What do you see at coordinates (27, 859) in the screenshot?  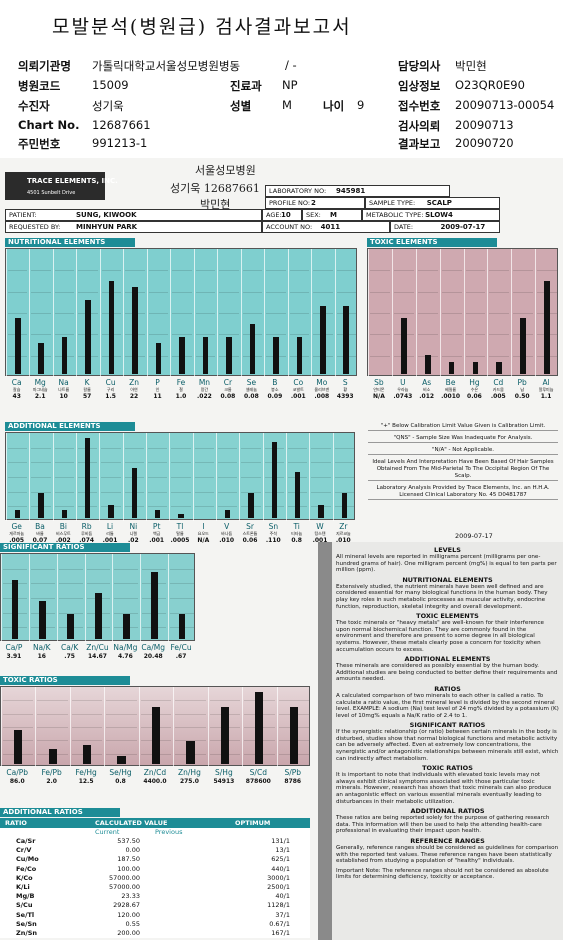 I see `row-ratio: Cu/Mo` at bounding box center [27, 859].